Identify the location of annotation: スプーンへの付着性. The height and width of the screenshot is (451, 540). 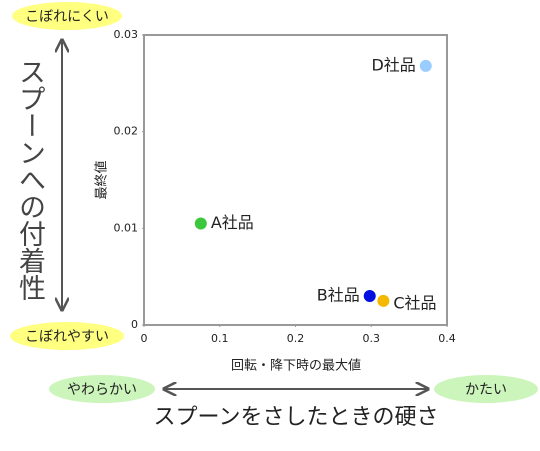
(29, 179).